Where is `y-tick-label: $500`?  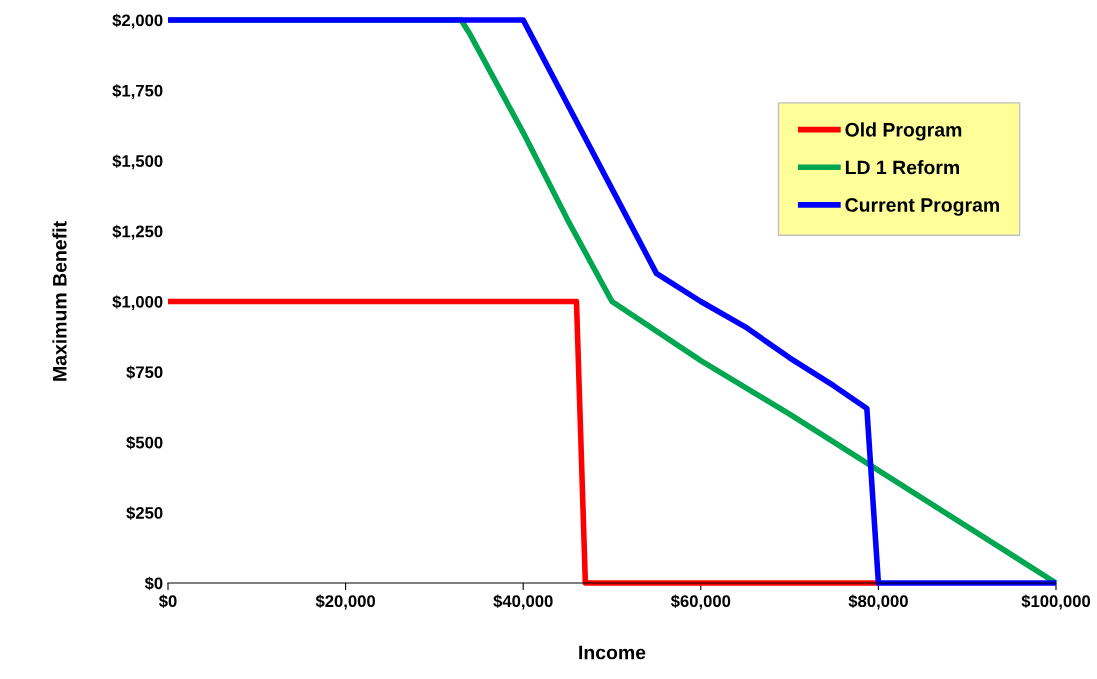 y-tick-label: $500 is located at coordinates (144, 442).